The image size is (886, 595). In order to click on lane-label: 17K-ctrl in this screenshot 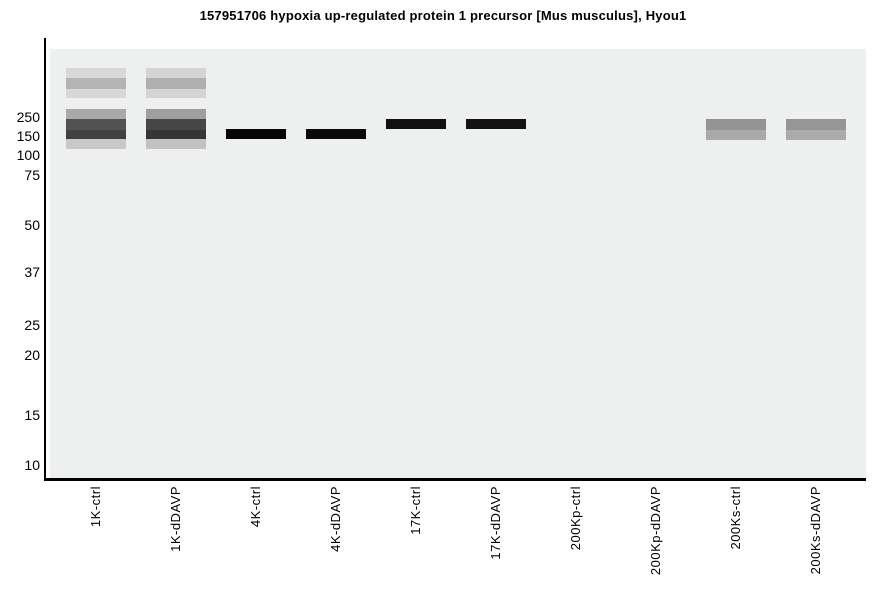, I will do `click(415, 510)`.